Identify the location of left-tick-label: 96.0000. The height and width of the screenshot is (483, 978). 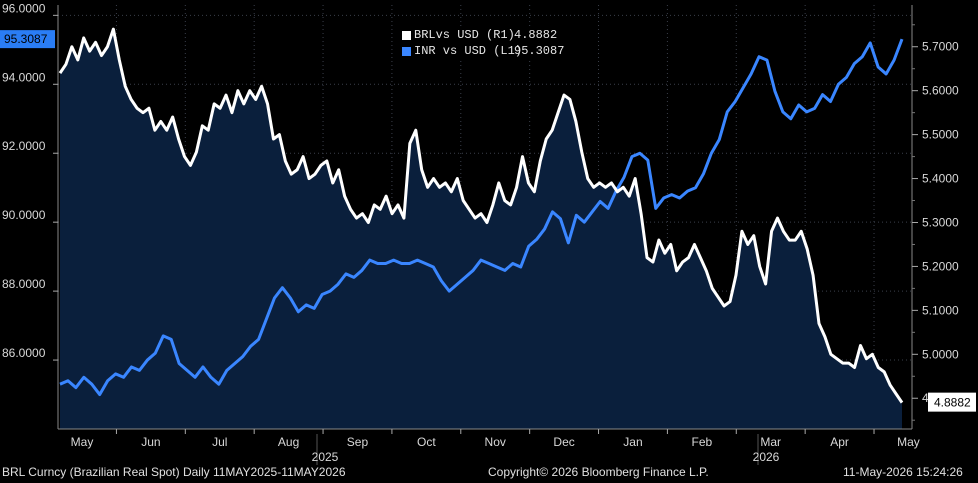
(24, 8).